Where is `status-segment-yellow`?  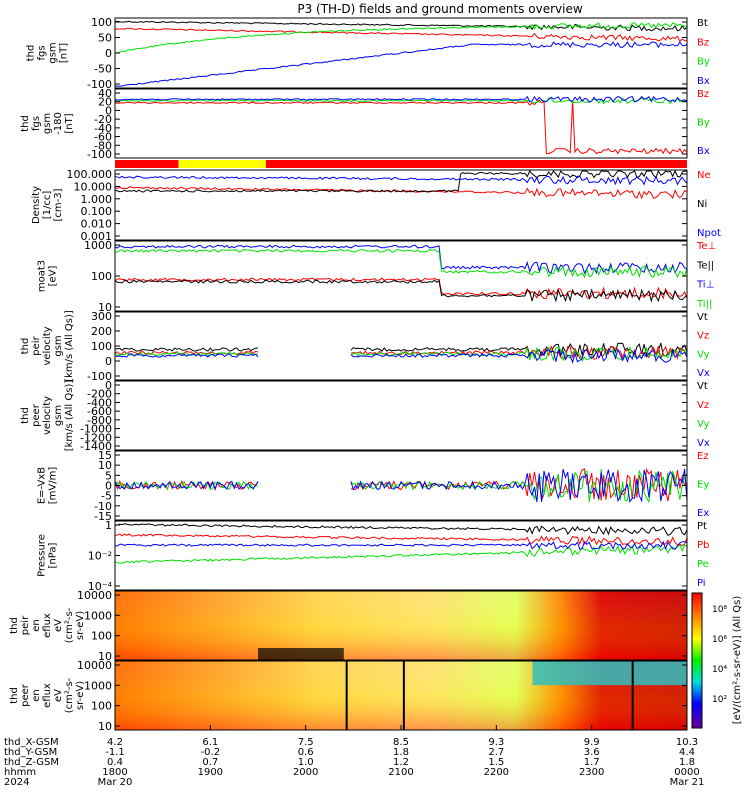
status-segment-yellow is located at coordinates (222, 164).